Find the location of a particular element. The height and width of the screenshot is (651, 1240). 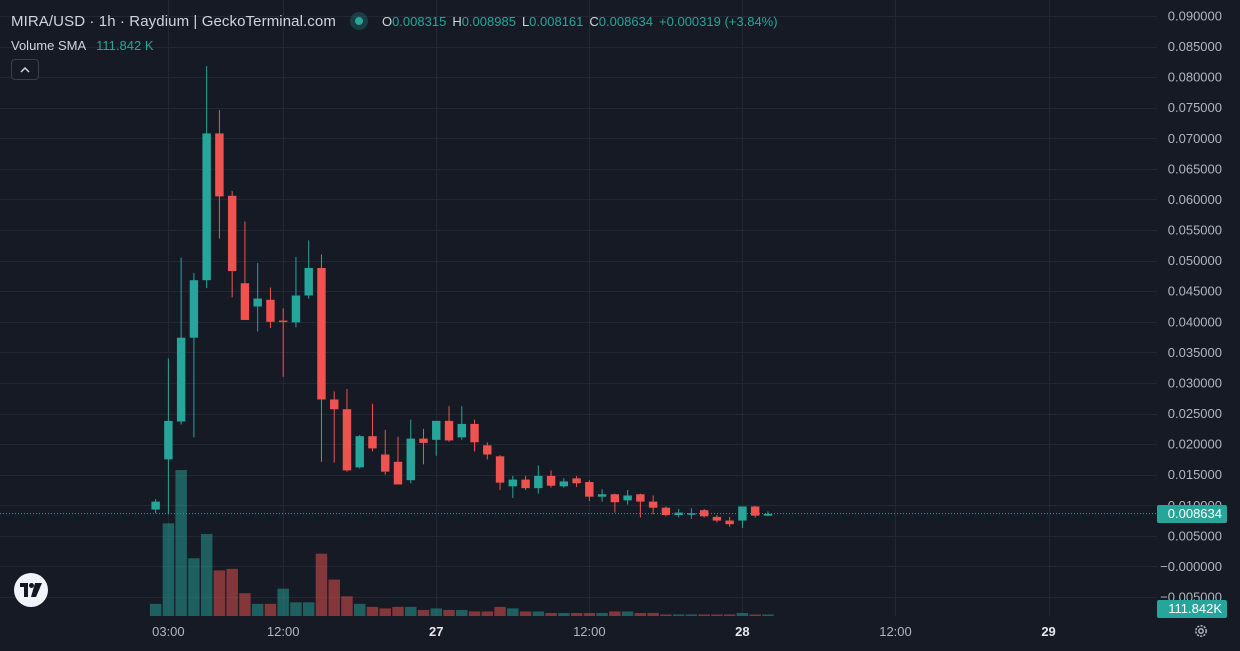

low-label: L is located at coordinates (525, 21).